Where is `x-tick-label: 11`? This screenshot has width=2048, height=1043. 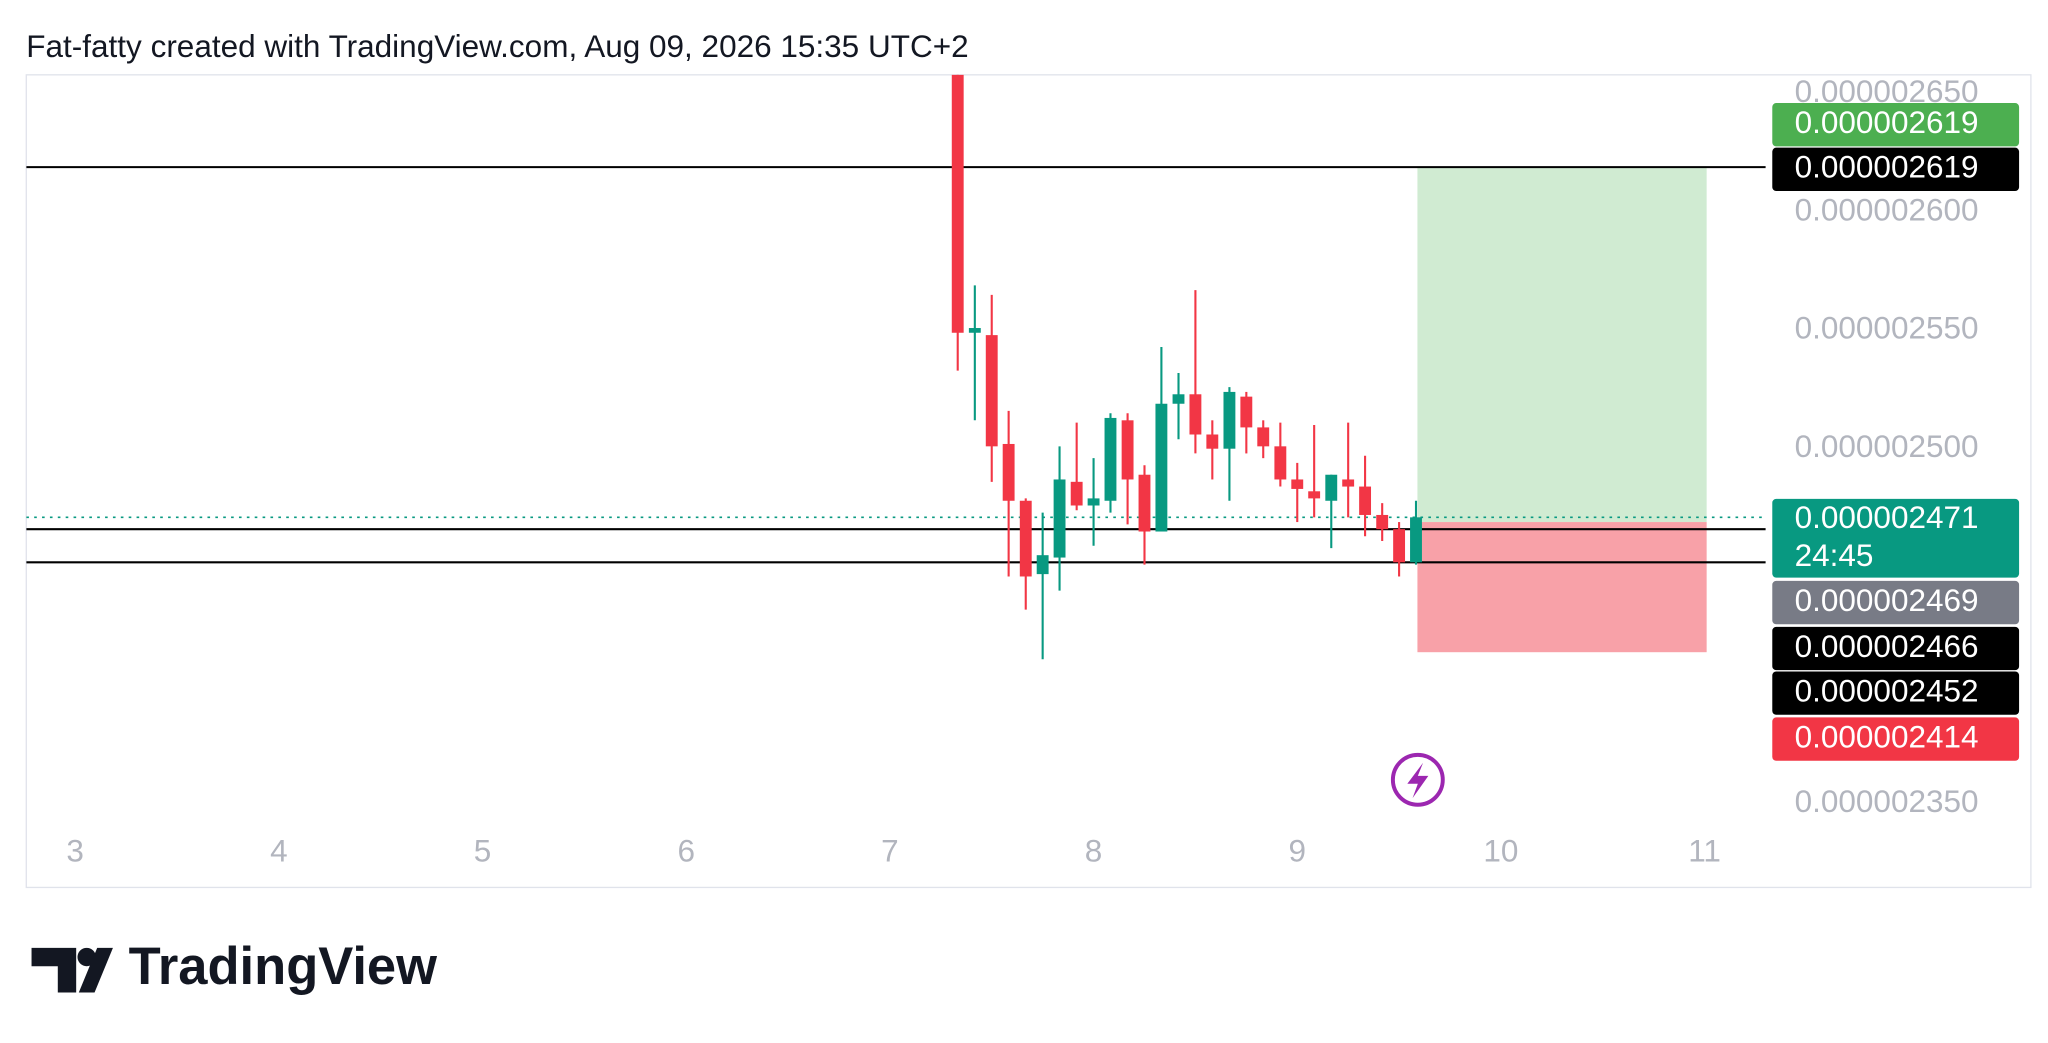
x-tick-label: 11 is located at coordinates (1704, 851).